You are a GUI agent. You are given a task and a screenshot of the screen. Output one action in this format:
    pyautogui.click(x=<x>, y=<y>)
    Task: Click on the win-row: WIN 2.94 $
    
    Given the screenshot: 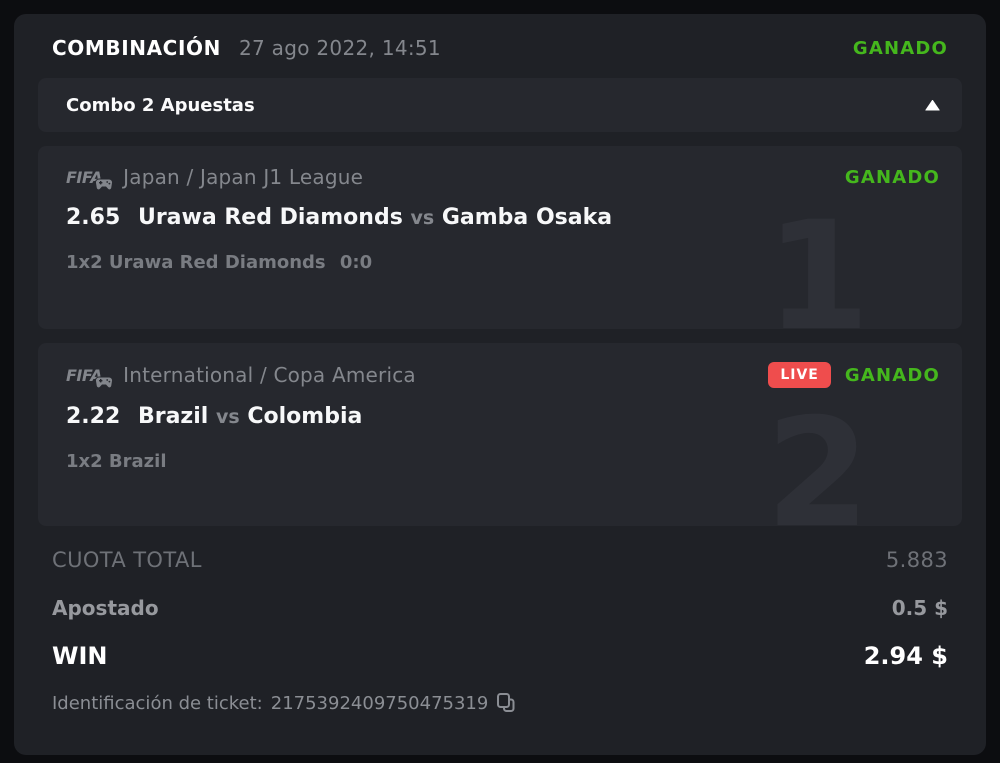 What is the action you would take?
    pyautogui.click(x=500, y=656)
    